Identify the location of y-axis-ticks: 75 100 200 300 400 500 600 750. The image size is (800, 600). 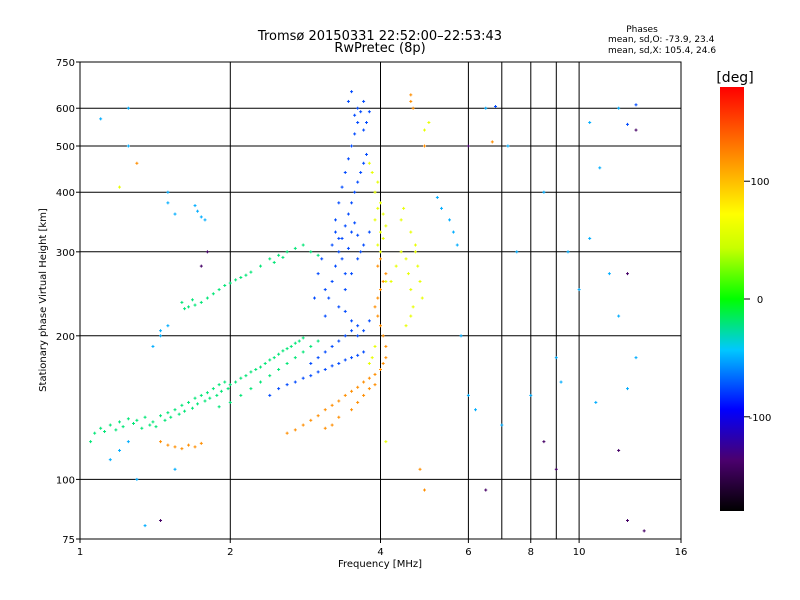
(68, 302).